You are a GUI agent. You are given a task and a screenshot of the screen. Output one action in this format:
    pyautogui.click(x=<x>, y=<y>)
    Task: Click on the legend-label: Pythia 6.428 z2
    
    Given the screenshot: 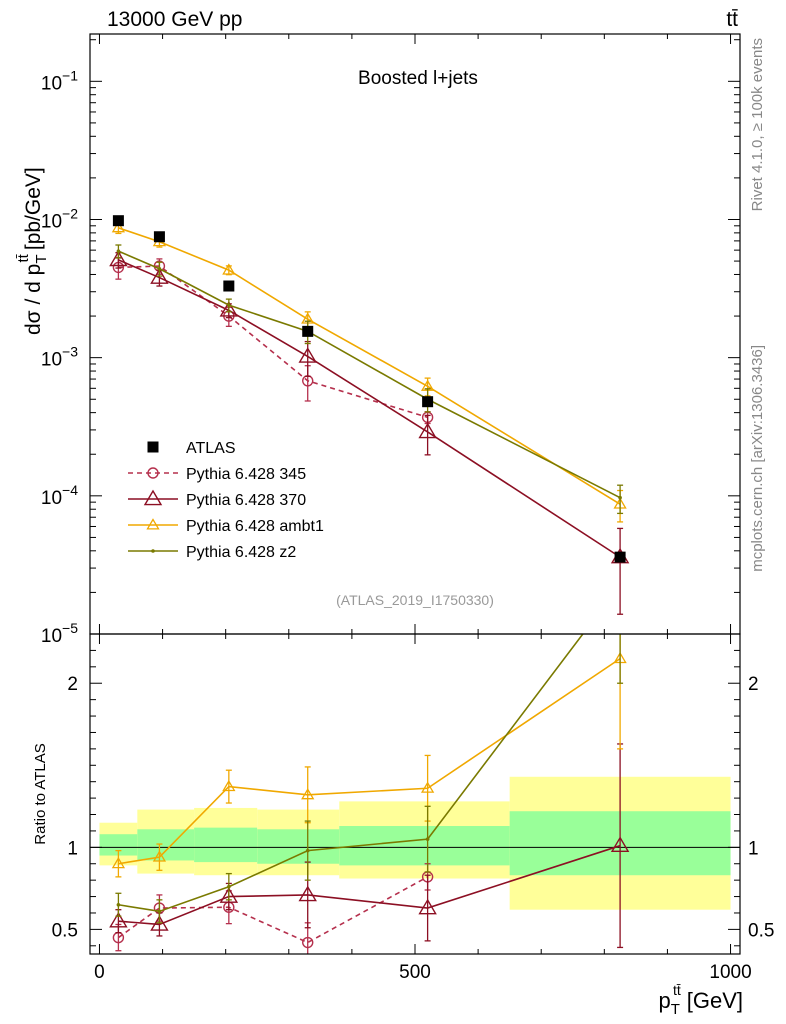 What is the action you would take?
    pyautogui.click(x=241, y=552)
    